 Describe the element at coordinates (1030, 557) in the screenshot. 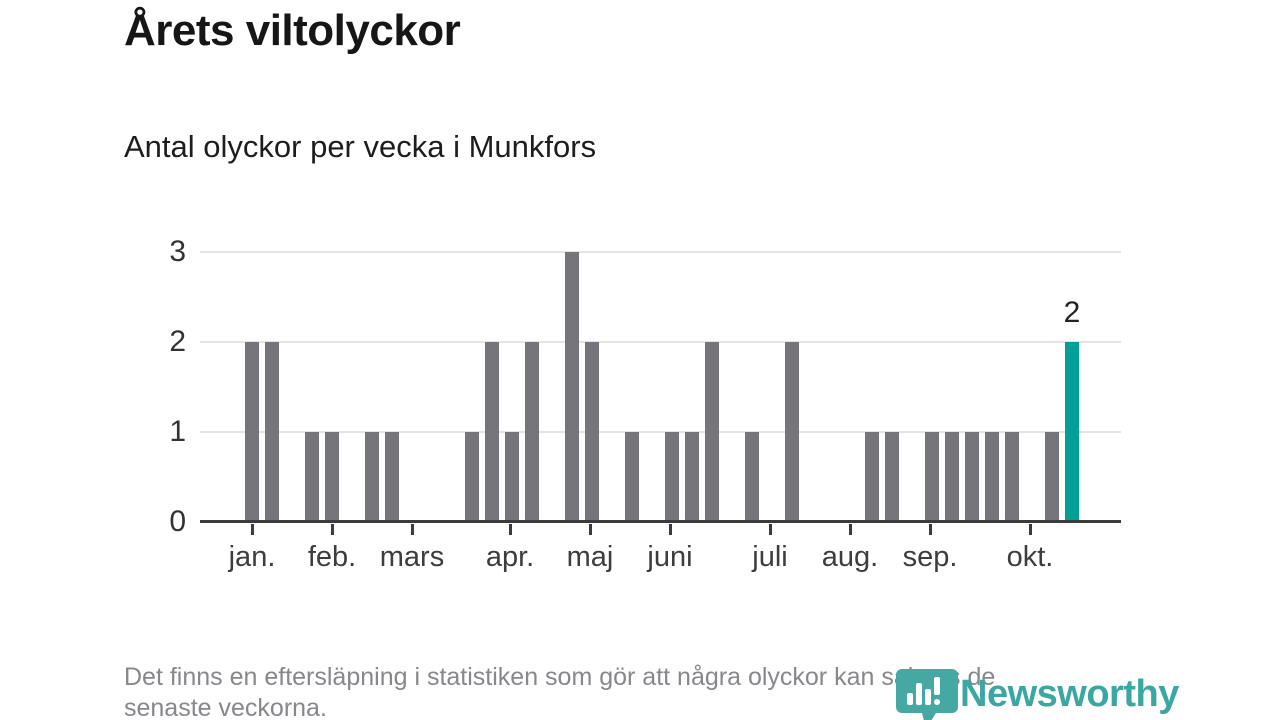

I see `x-month-label-okt: okt.` at that location.